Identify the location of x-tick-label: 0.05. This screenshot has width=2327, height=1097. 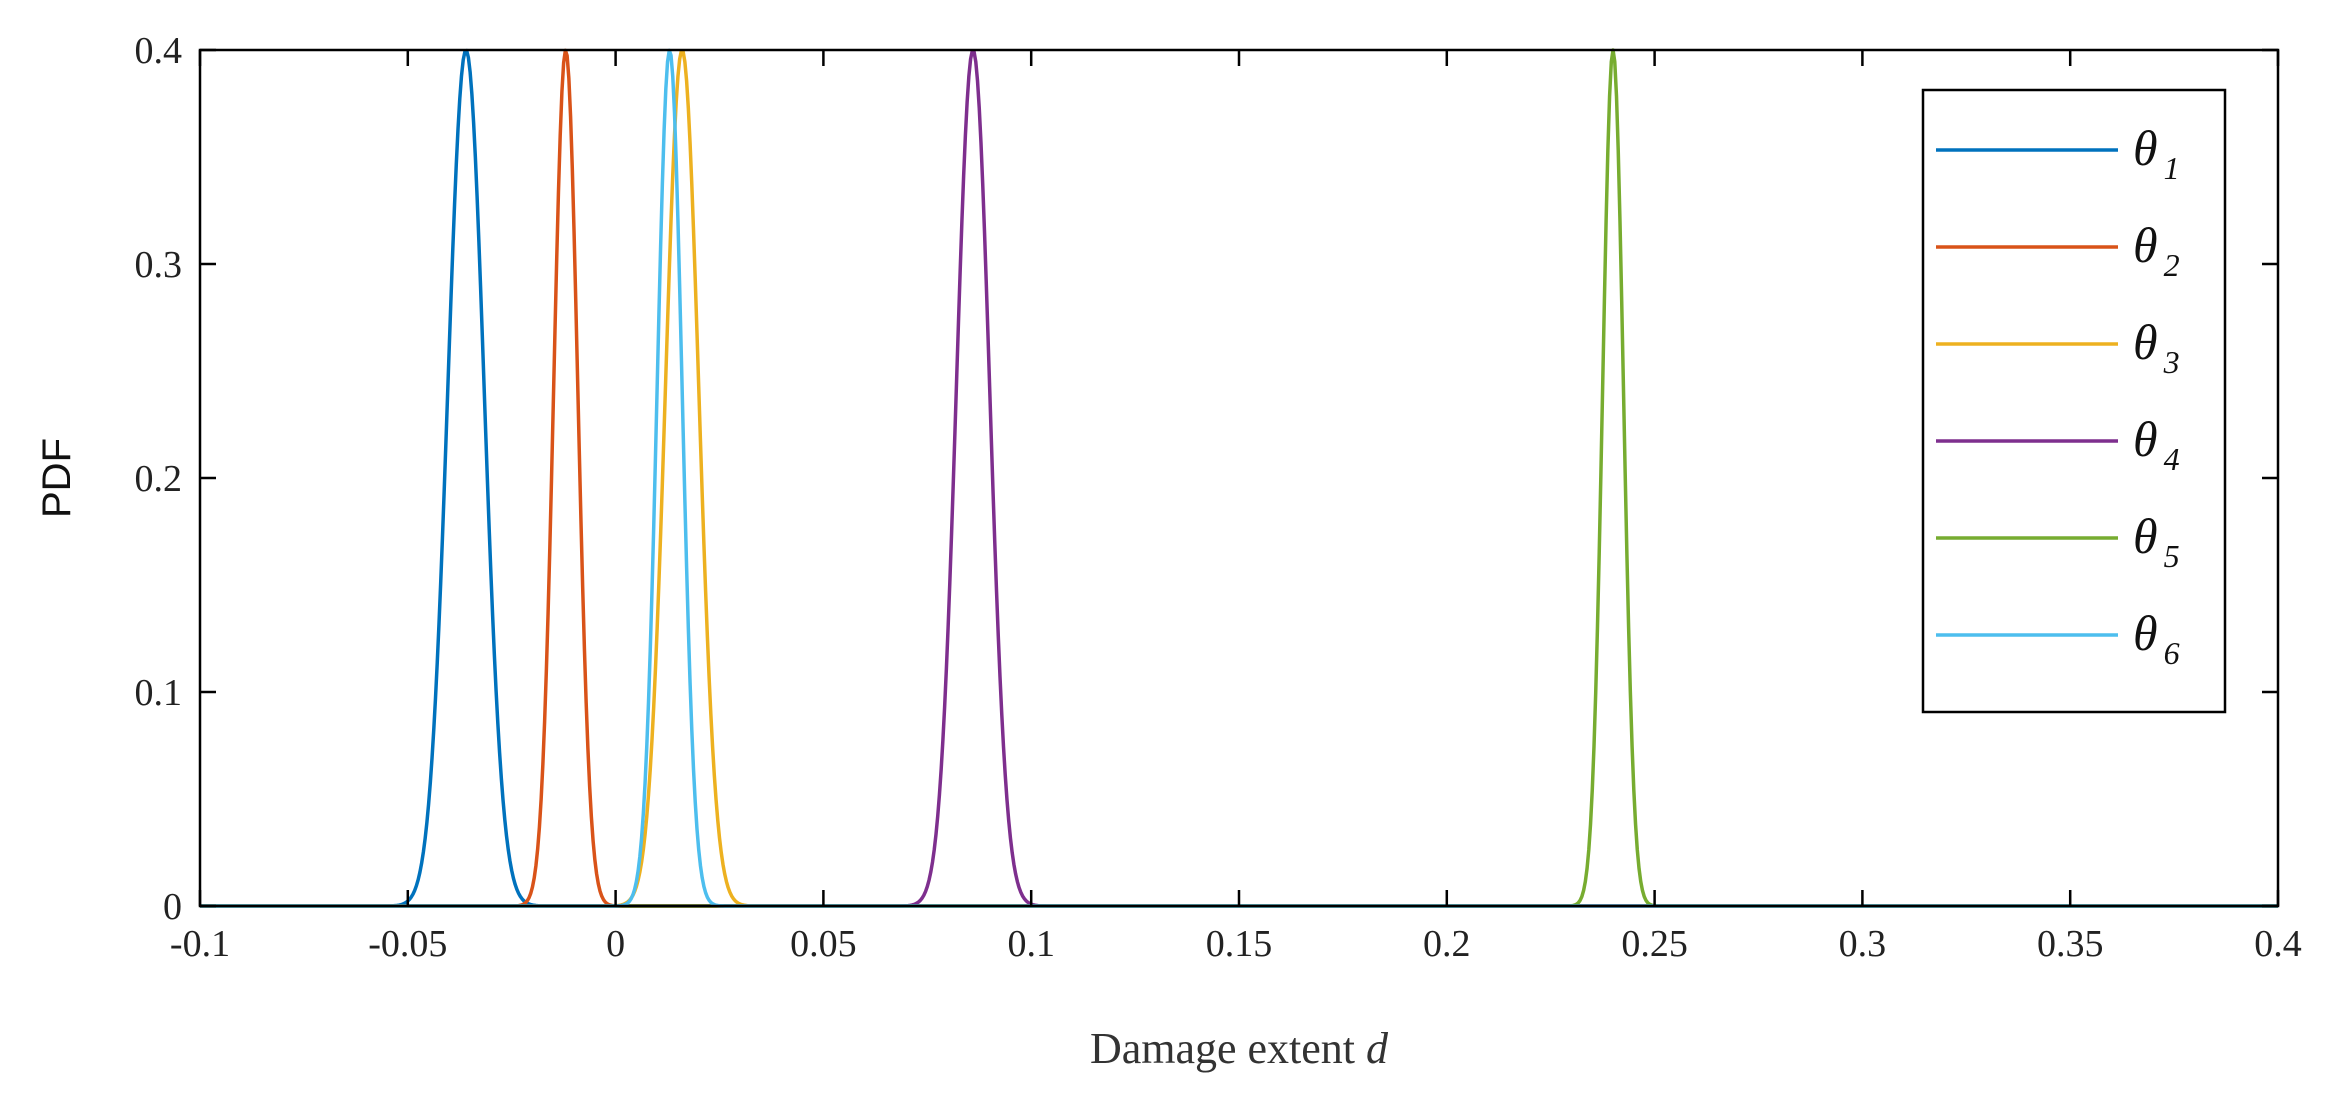
(823, 944).